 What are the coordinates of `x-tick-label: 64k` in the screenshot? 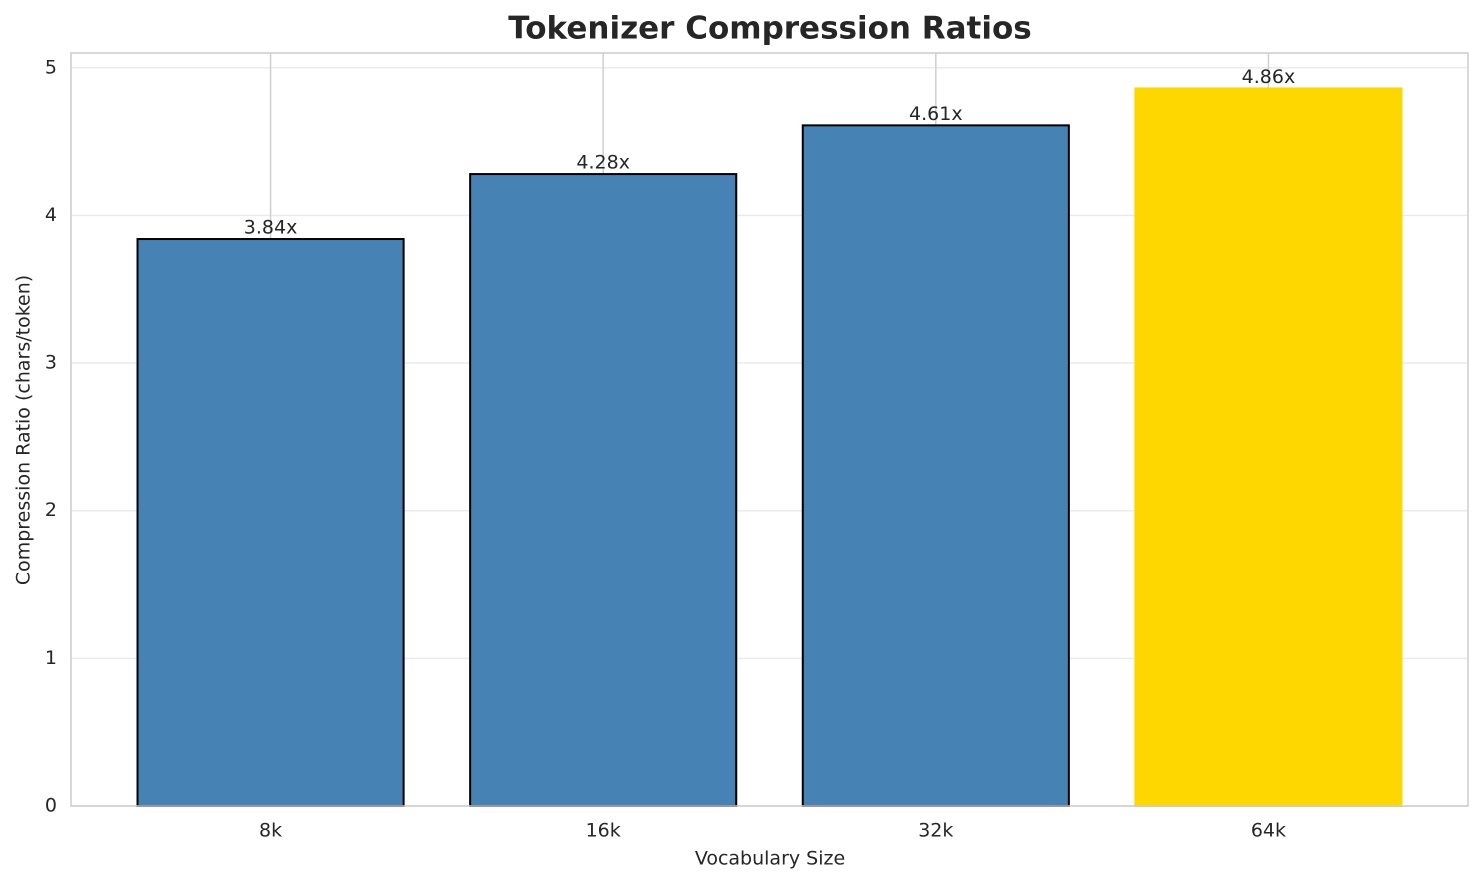 It's located at (1268, 831).